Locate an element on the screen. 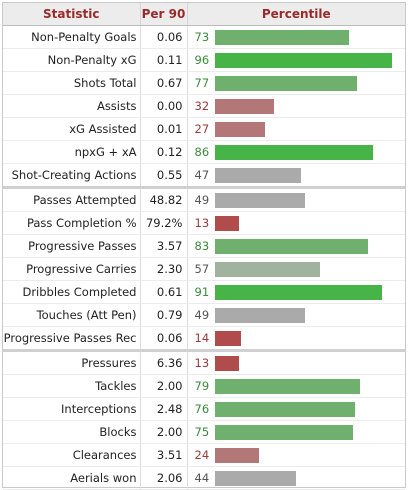 The image size is (408, 490). stat-name-cell: Progressive Carries is located at coordinates (72, 269).